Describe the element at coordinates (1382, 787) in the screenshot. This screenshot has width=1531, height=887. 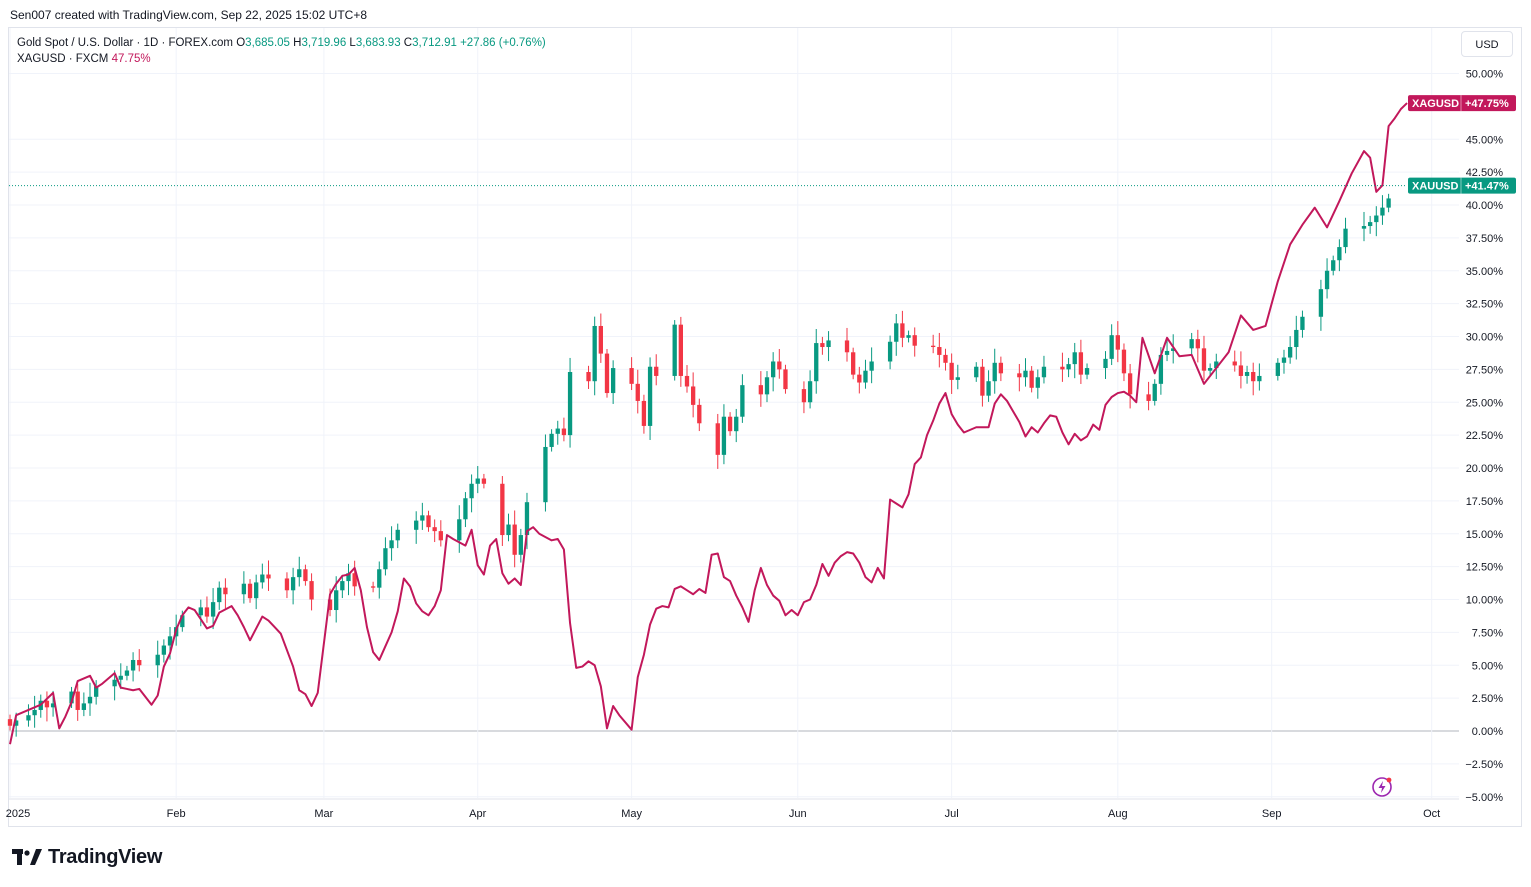
I see `lightning-icon` at that location.